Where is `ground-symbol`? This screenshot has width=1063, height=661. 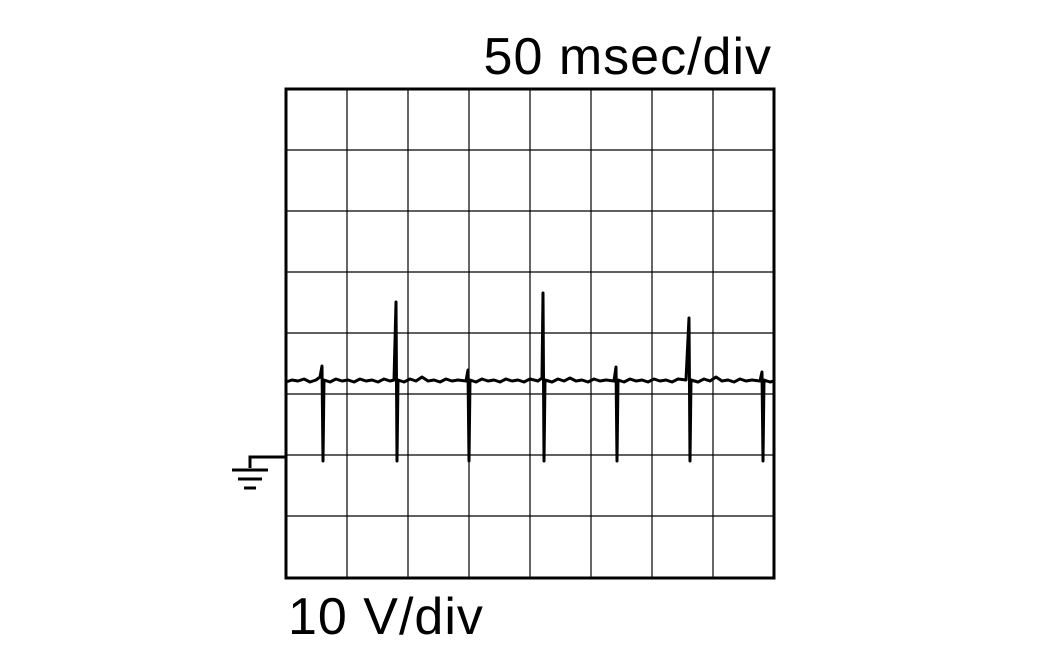 ground-symbol is located at coordinates (259, 472).